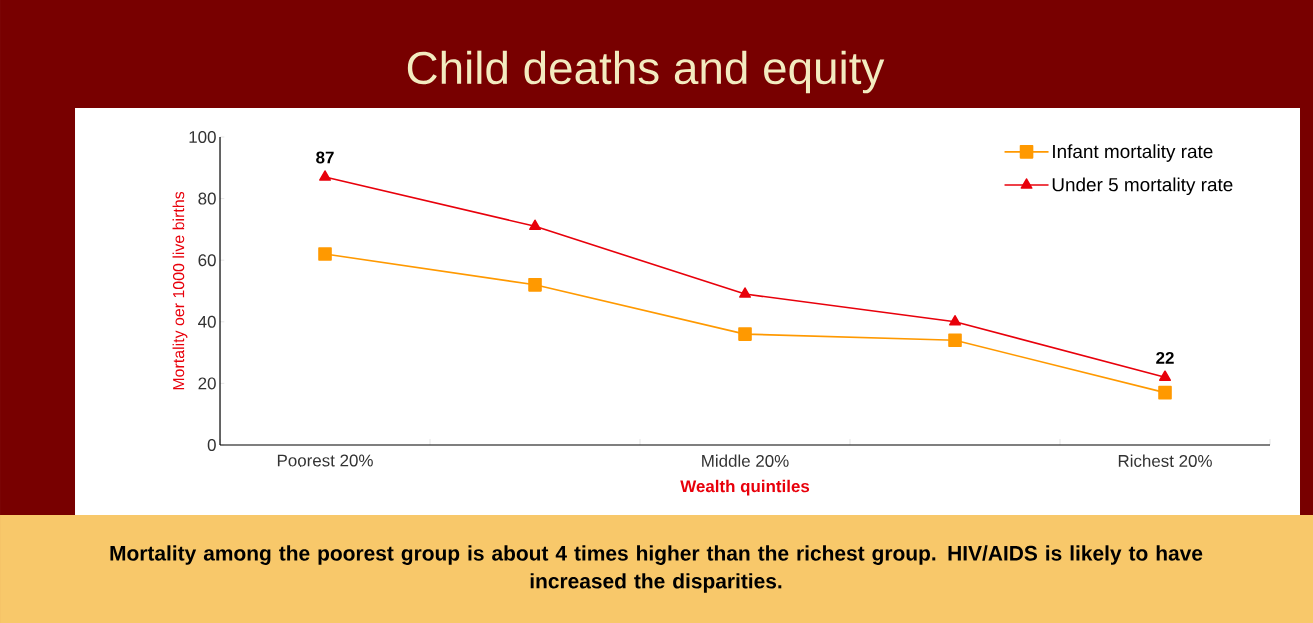 The height and width of the screenshot is (623, 1313). Describe the element at coordinates (211, 444) in the screenshot. I see `y-tick-label: 0` at that location.